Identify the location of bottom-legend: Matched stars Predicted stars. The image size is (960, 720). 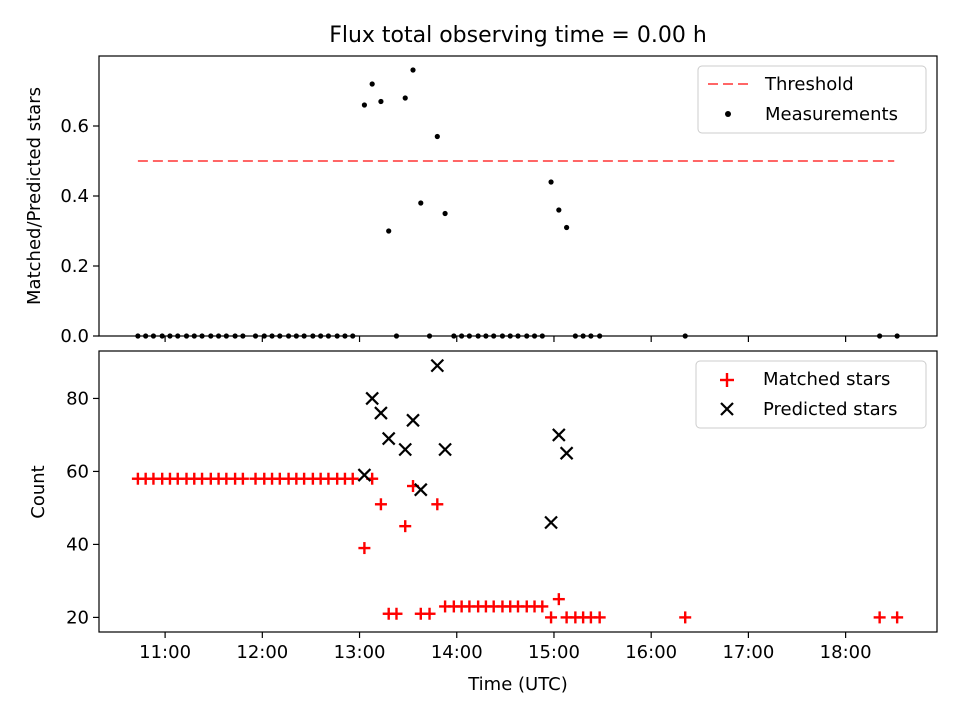
(811, 394).